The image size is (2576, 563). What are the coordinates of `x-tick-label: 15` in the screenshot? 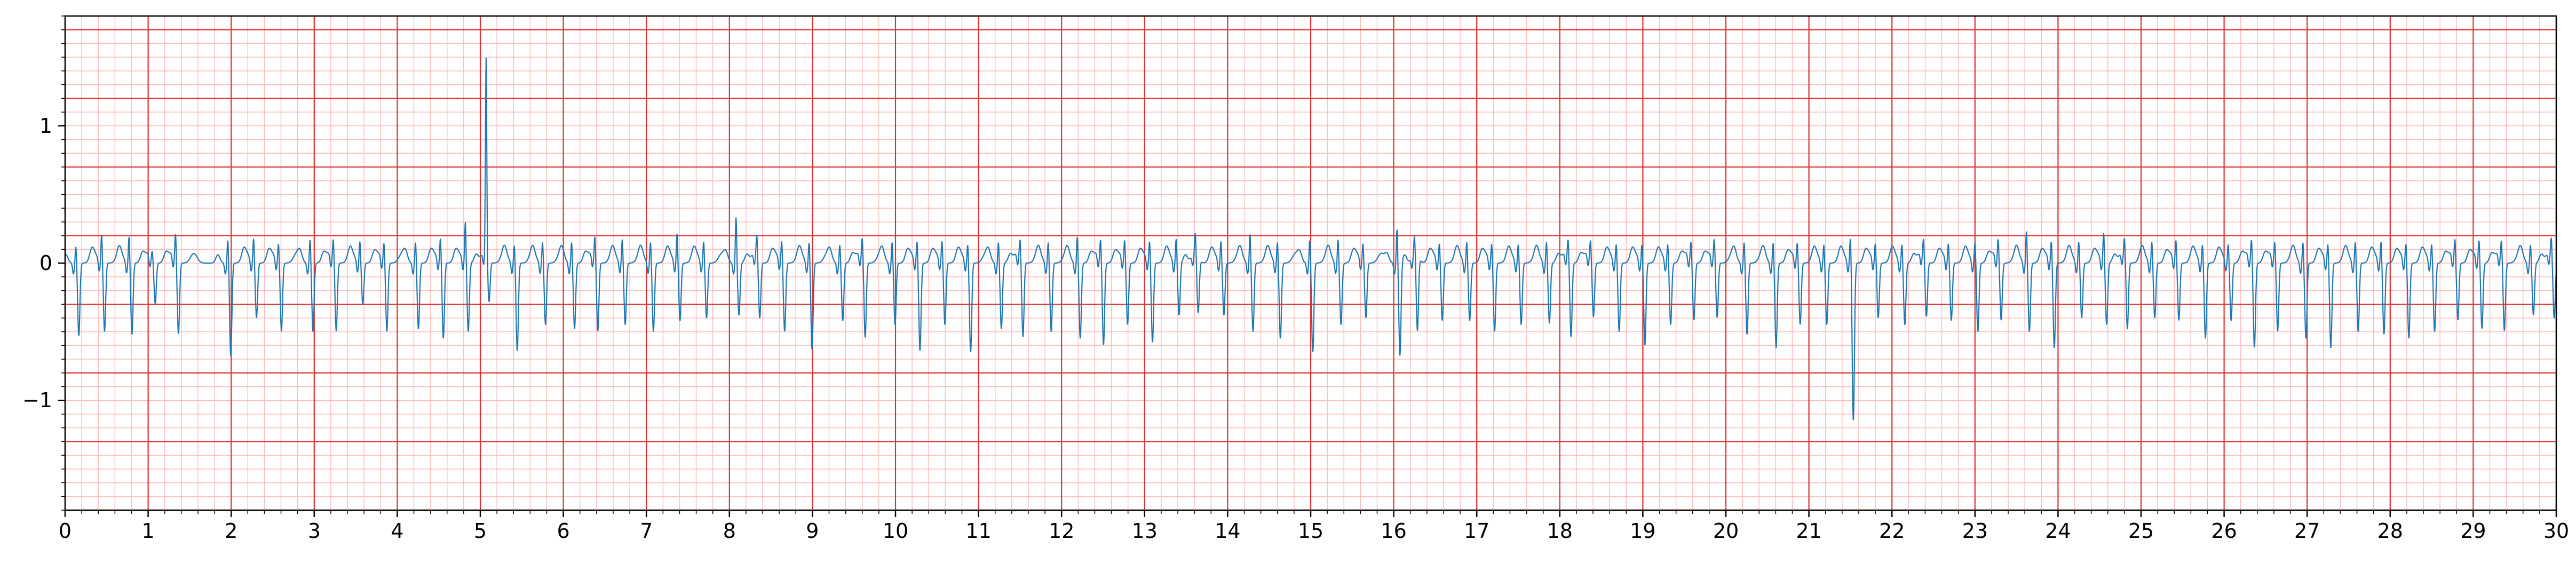 It's located at (1310, 531).